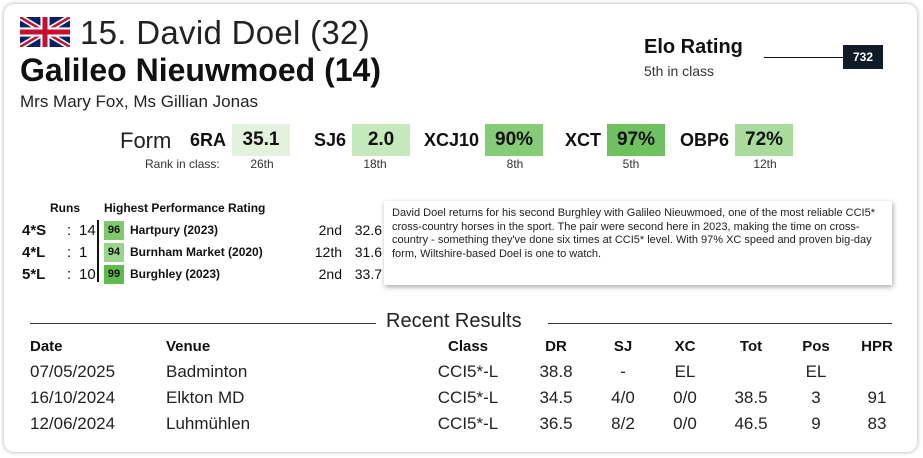  What do you see at coordinates (330, 139) in the screenshot?
I see `form-key: SJ6` at bounding box center [330, 139].